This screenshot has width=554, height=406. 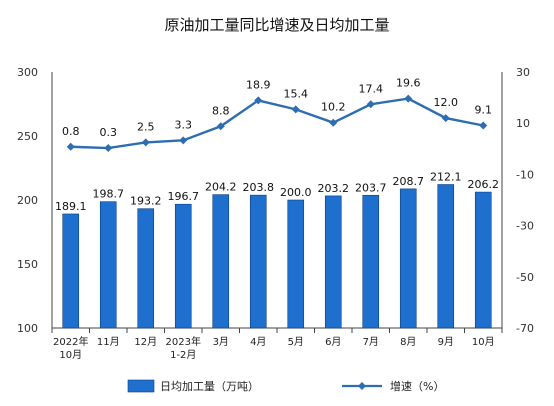 What do you see at coordinates (141, 386) in the screenshot?
I see `legend-swatch-bar` at bounding box center [141, 386].